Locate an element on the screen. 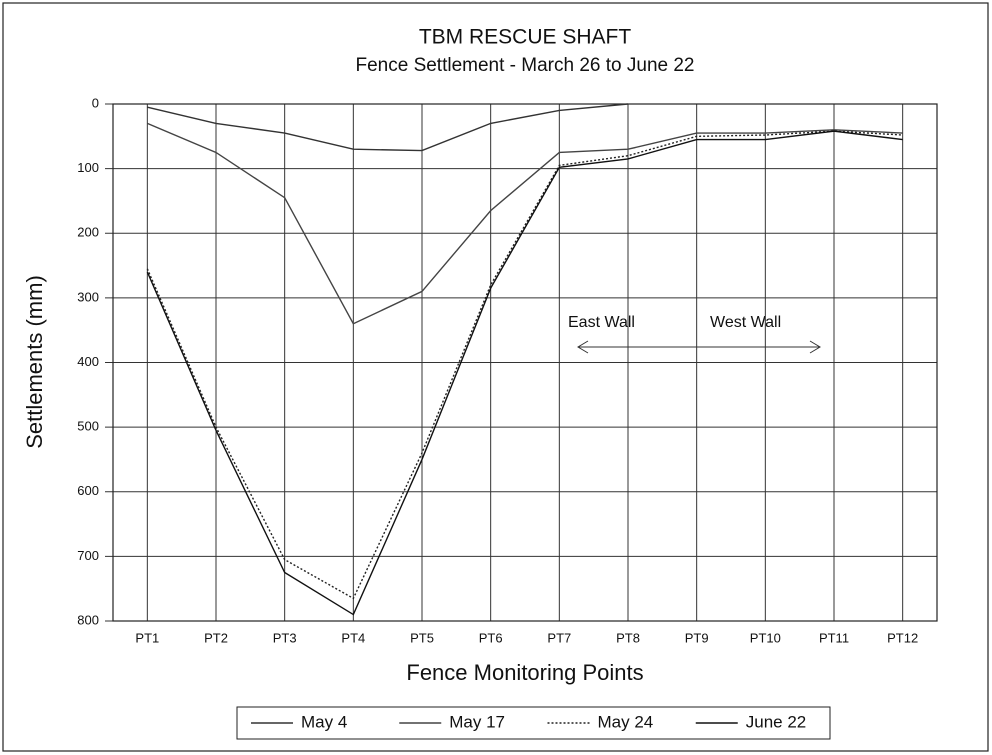 This screenshot has height=755, width=992. x-tick-label: PT1 is located at coordinates (147, 637).